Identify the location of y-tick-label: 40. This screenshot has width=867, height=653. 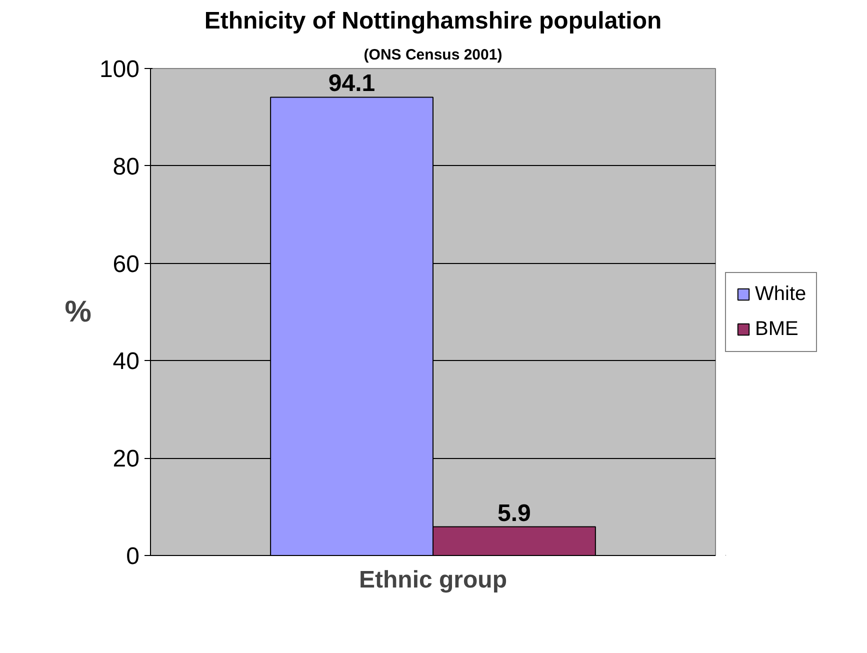
(126, 362).